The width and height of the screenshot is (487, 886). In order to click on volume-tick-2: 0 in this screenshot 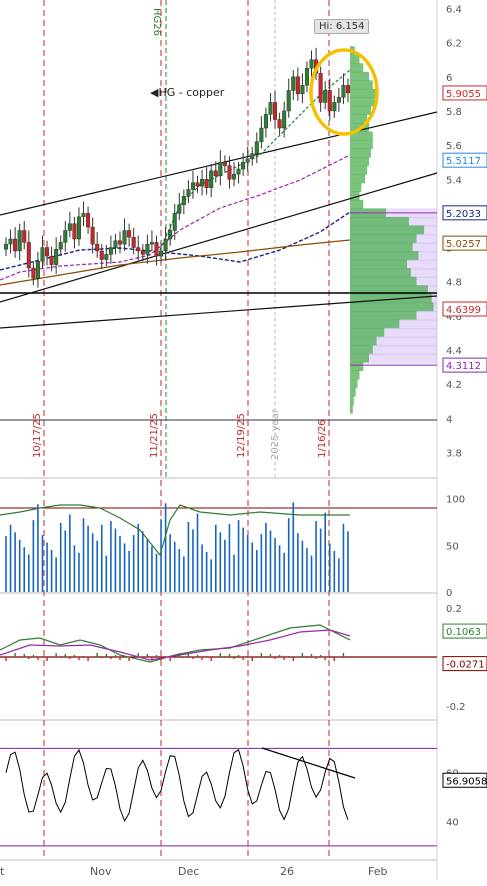, I will do `click(449, 593)`.